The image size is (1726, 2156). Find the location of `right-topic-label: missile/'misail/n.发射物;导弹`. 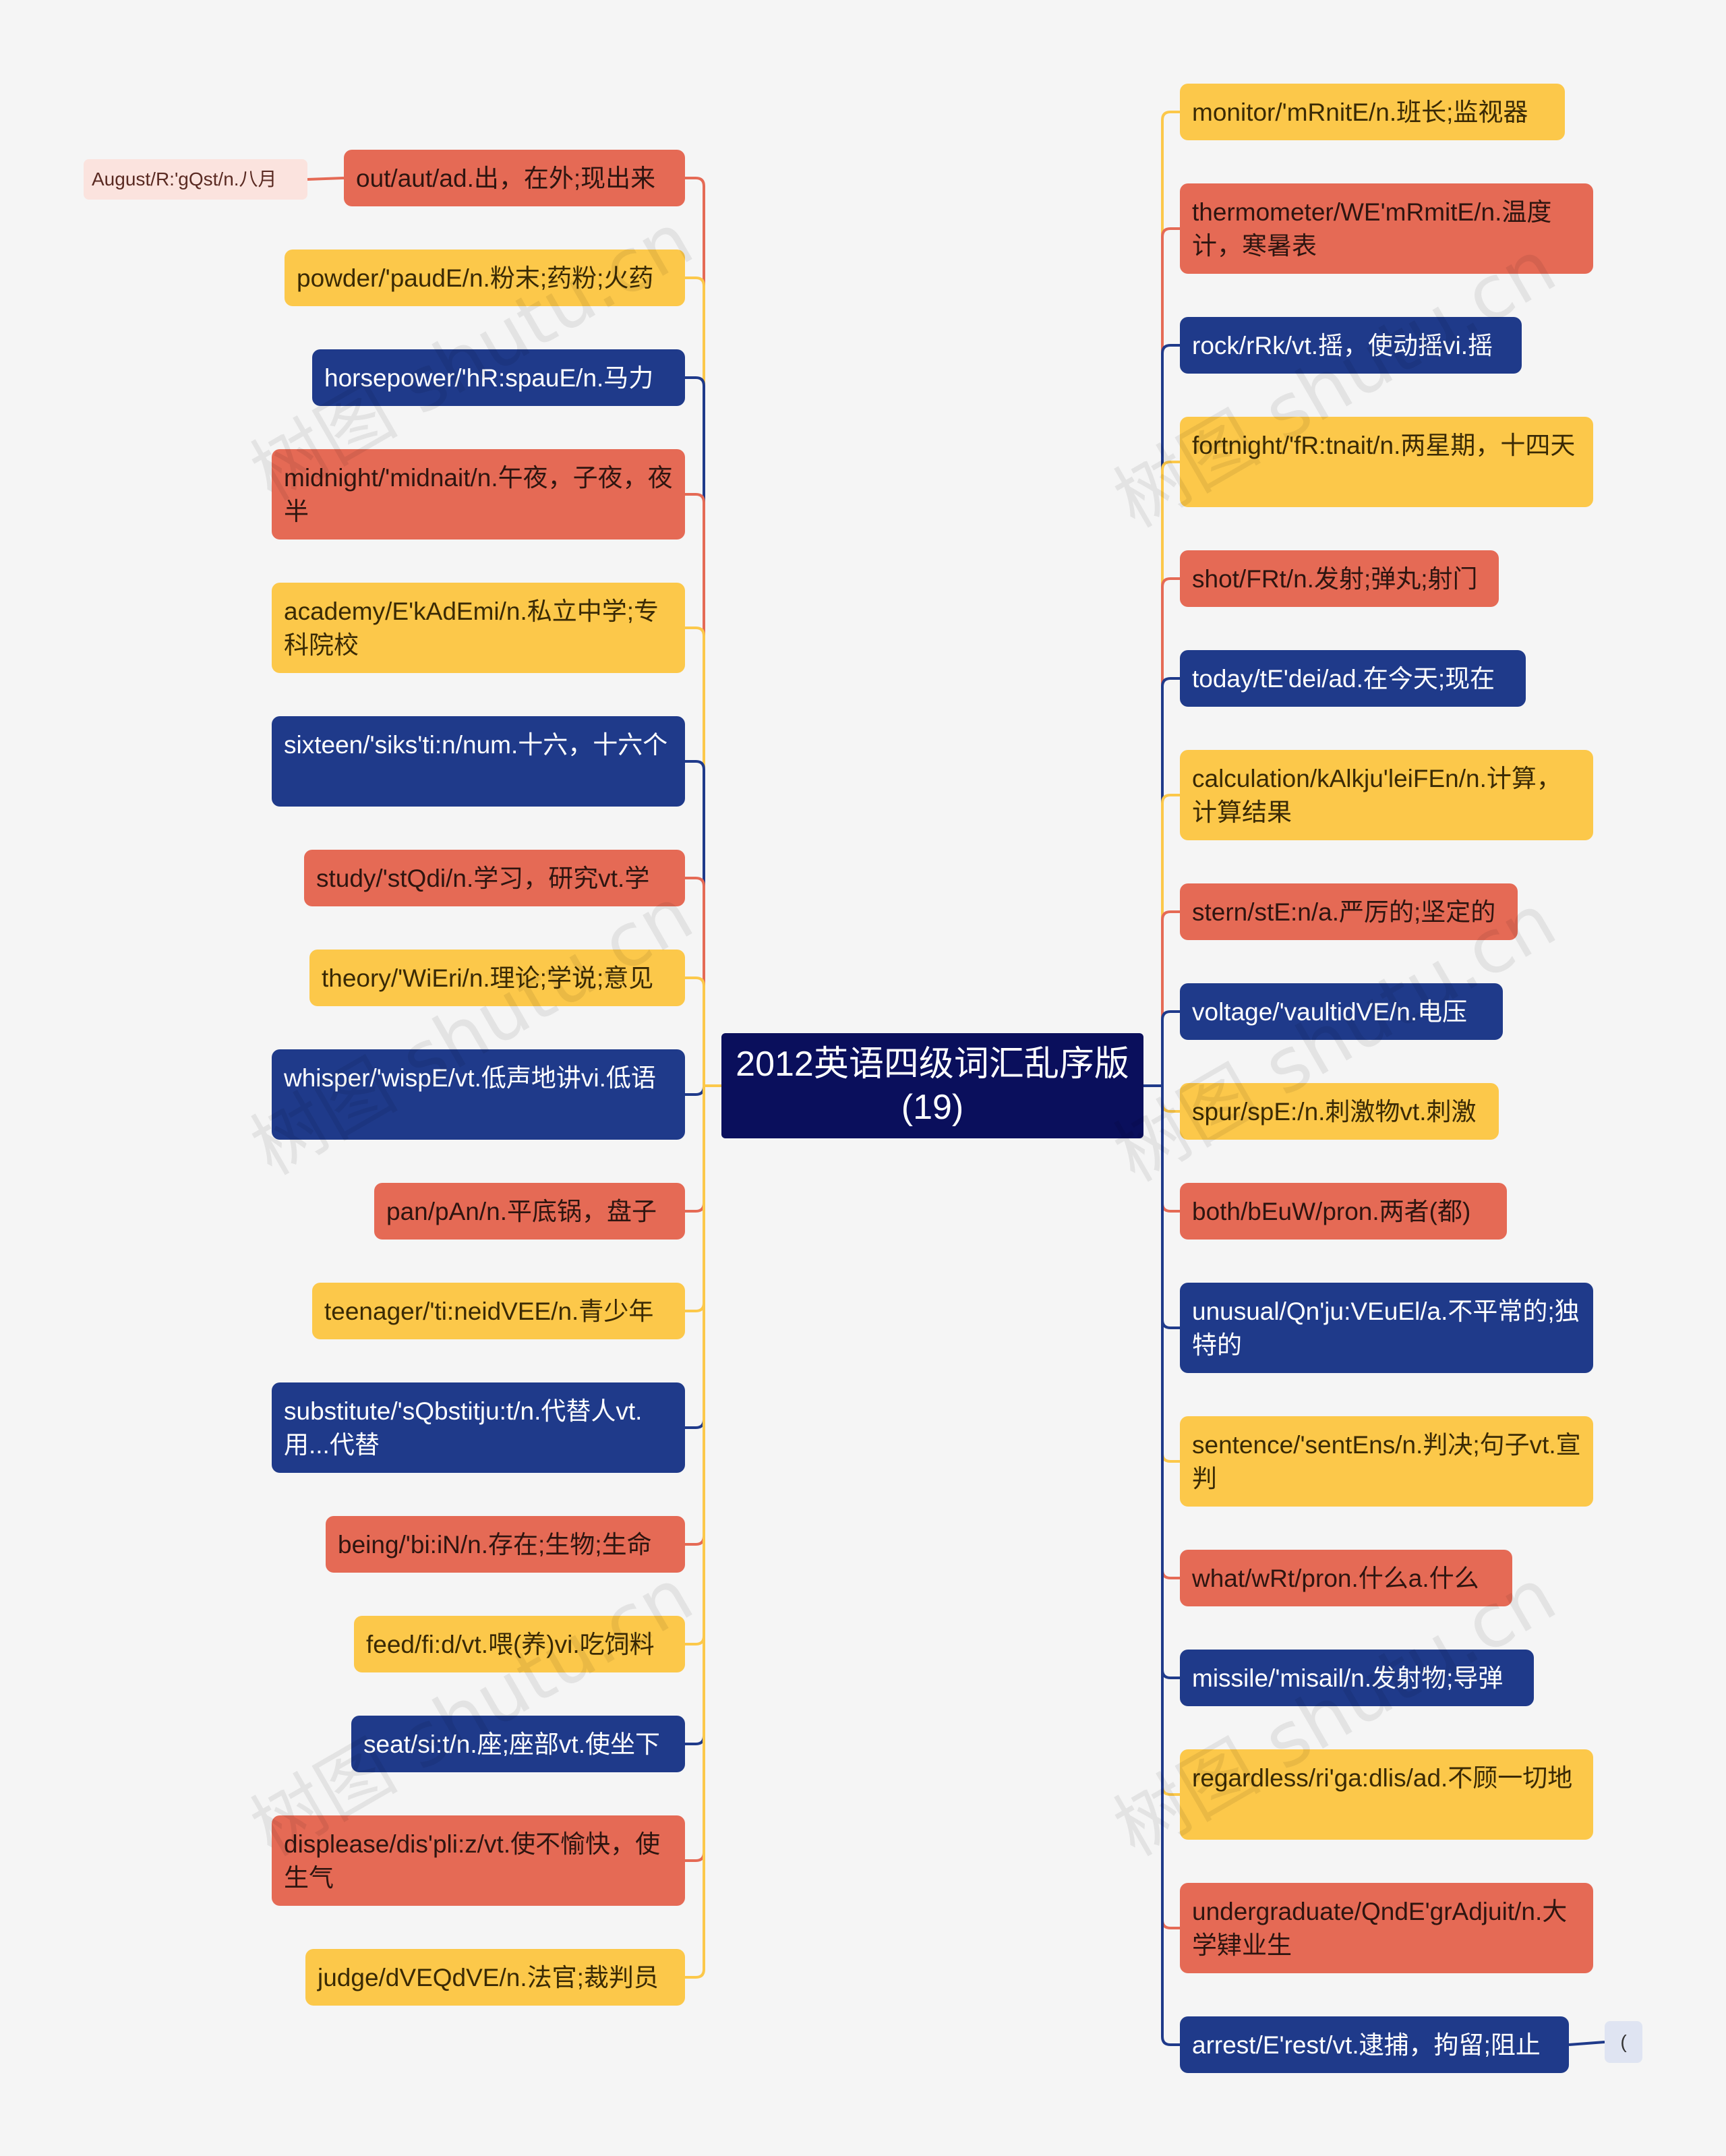

right-topic-label: missile/'misail/n.发射物;导弹 is located at coordinates (1348, 1678).